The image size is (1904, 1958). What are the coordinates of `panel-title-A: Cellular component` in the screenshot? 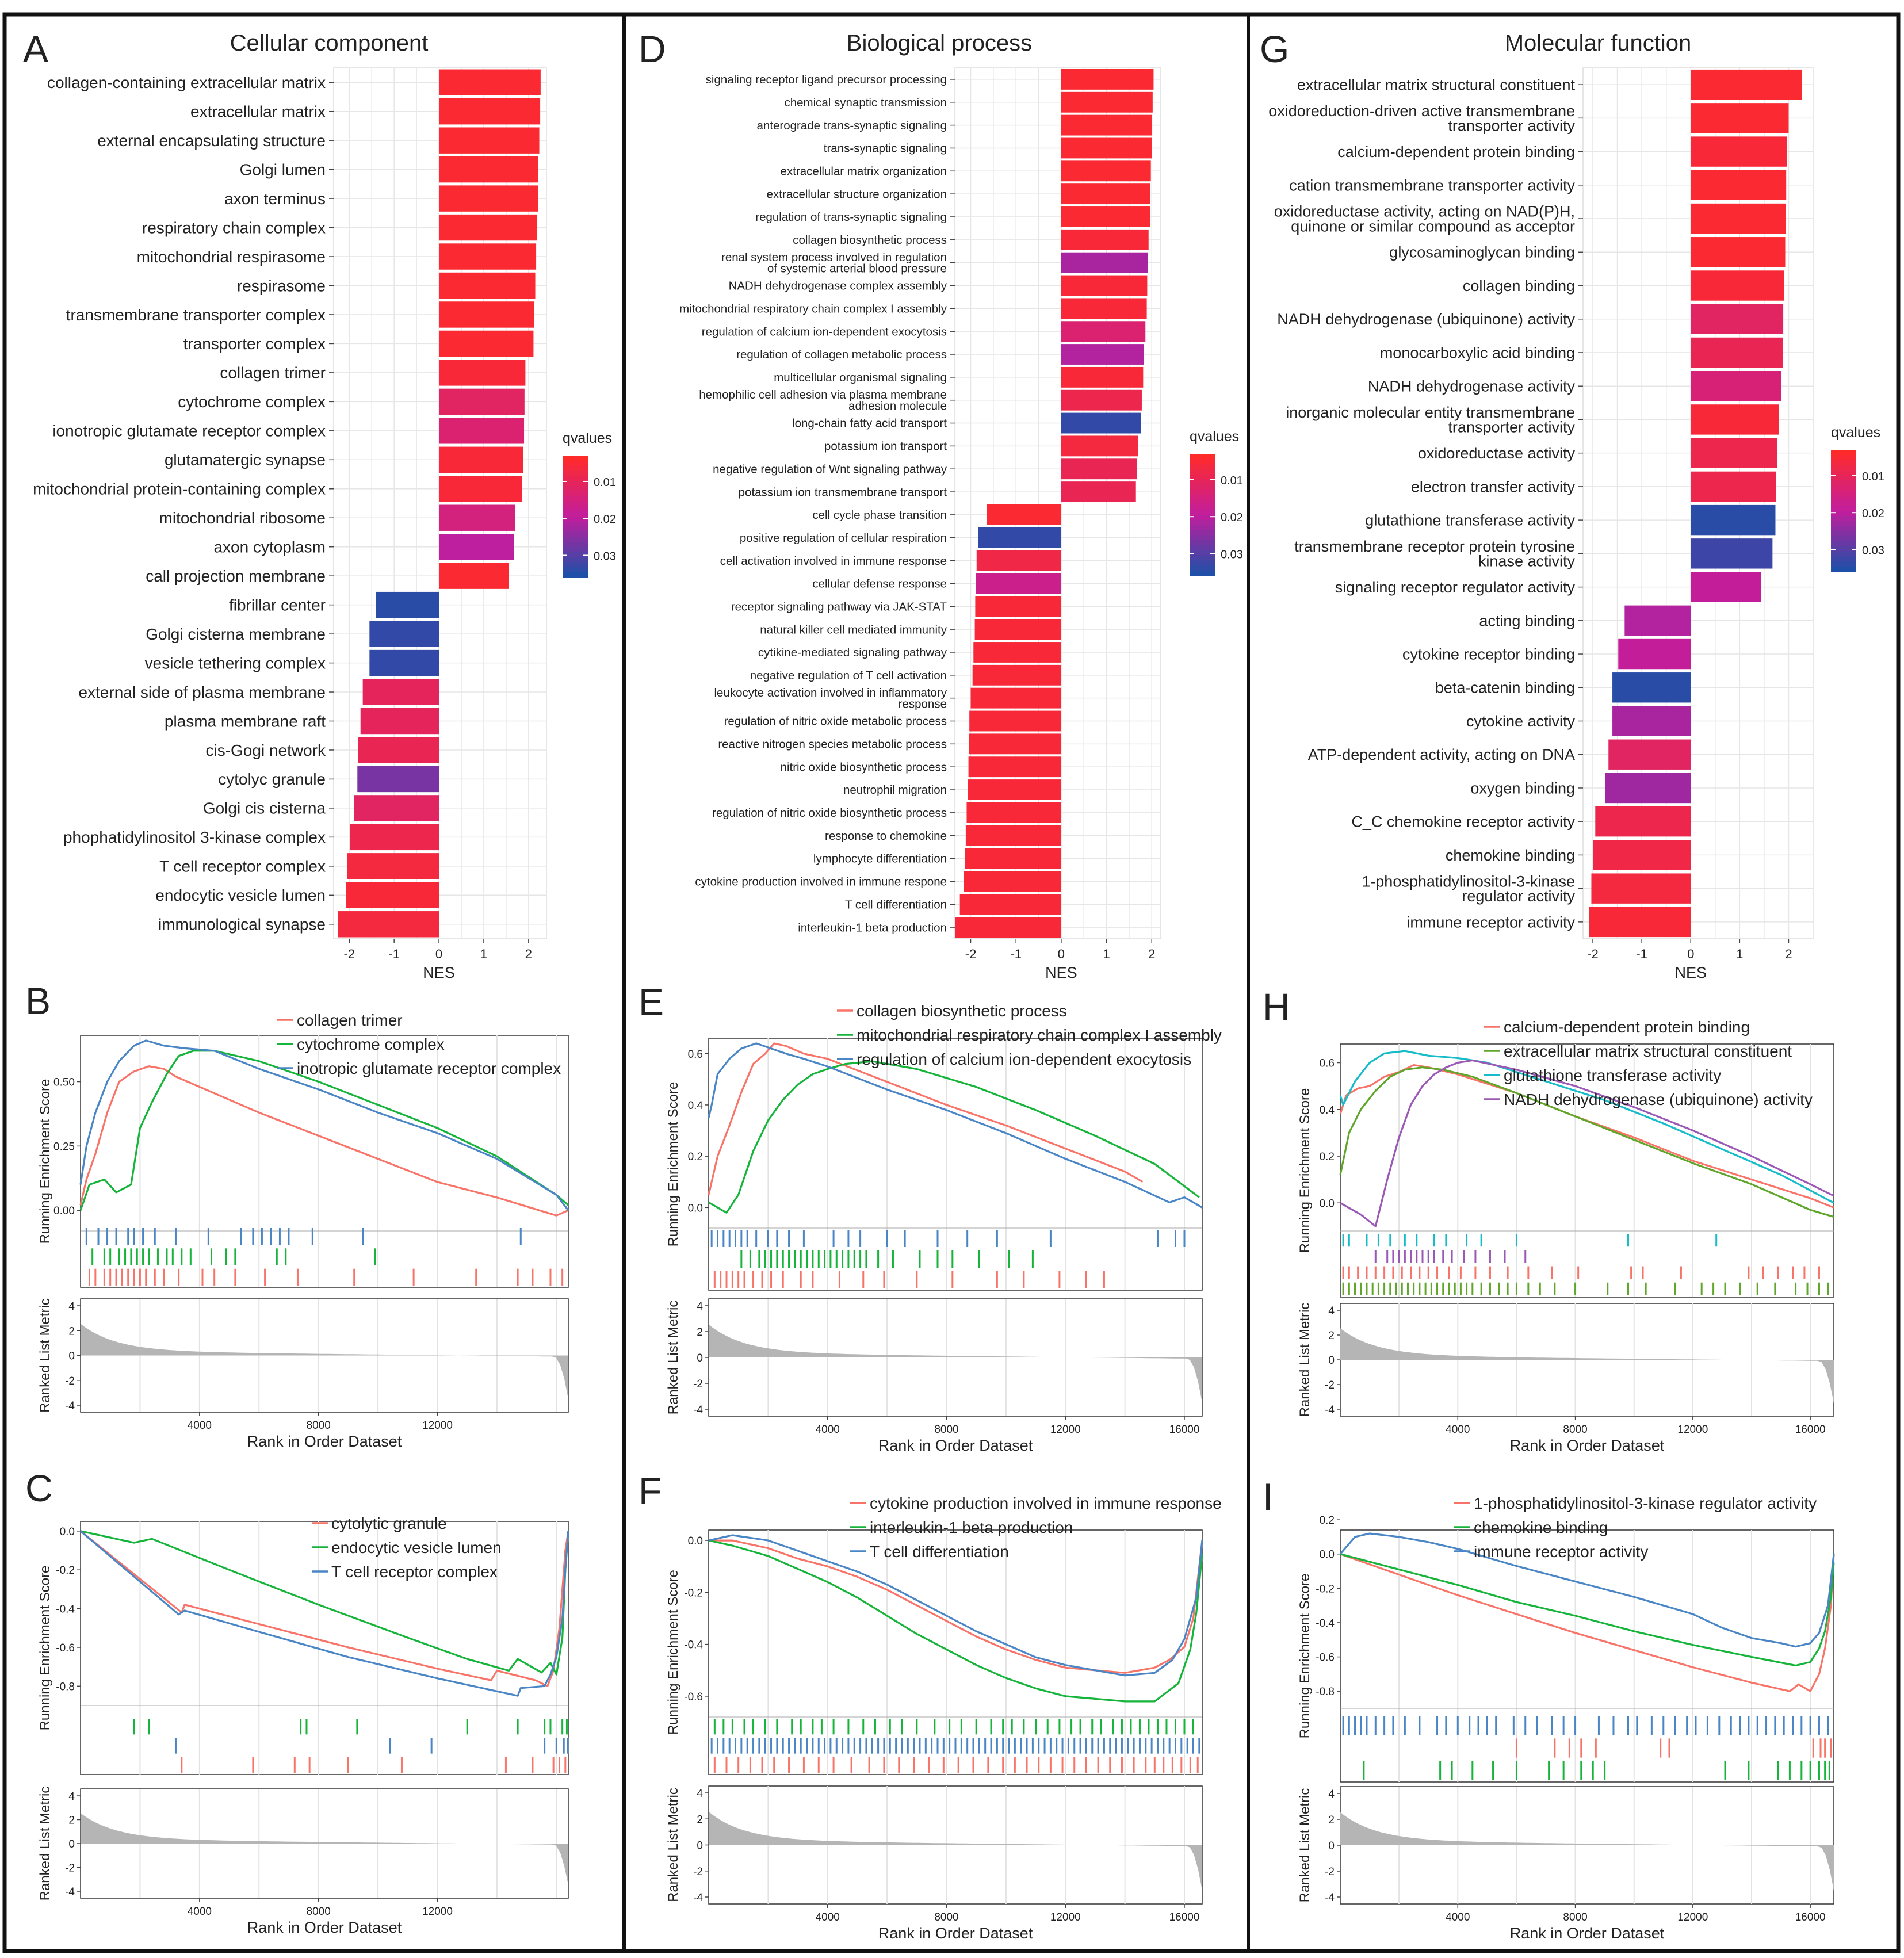 It's located at (330, 43).